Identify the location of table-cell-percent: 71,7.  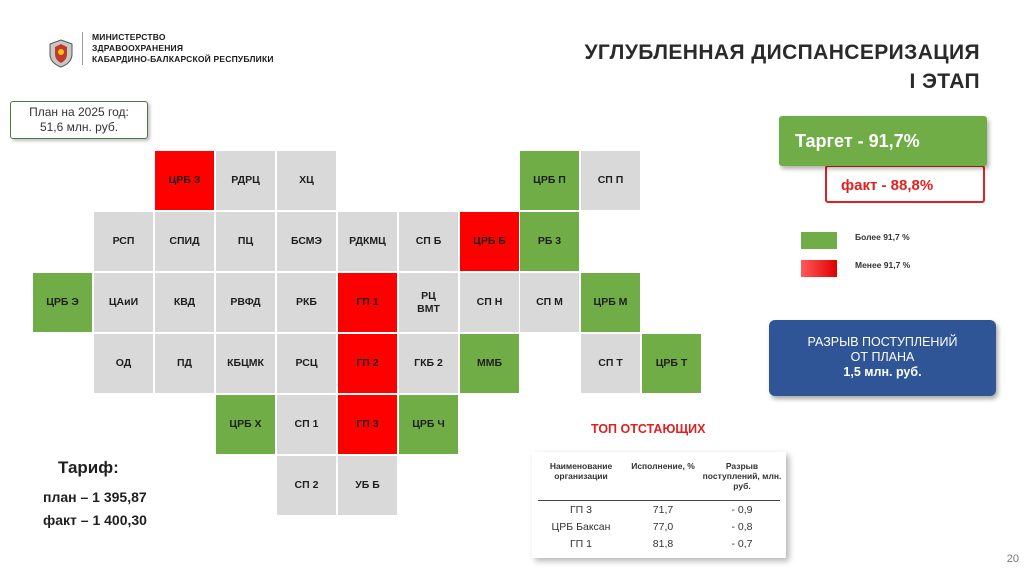
(663, 510).